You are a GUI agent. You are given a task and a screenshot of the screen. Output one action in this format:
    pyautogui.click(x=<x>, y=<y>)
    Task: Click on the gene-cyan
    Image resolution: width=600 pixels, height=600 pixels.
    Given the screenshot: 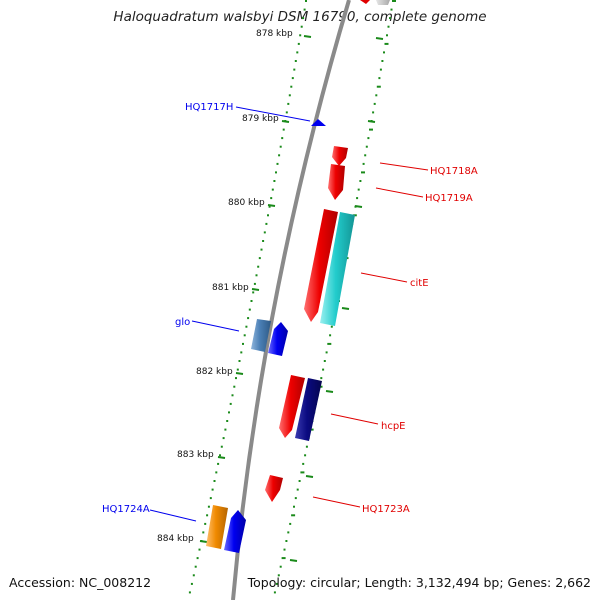 What is the action you would take?
    pyautogui.click(x=337, y=269)
    